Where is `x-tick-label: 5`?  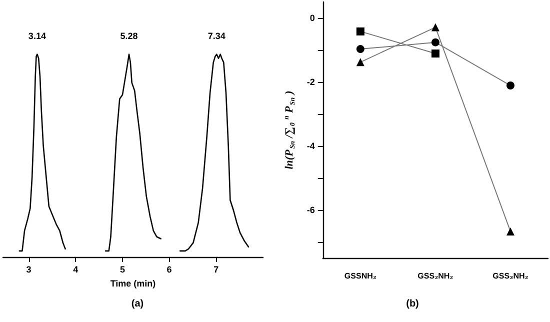
x-tick-label: 5 is located at coordinates (122, 269).